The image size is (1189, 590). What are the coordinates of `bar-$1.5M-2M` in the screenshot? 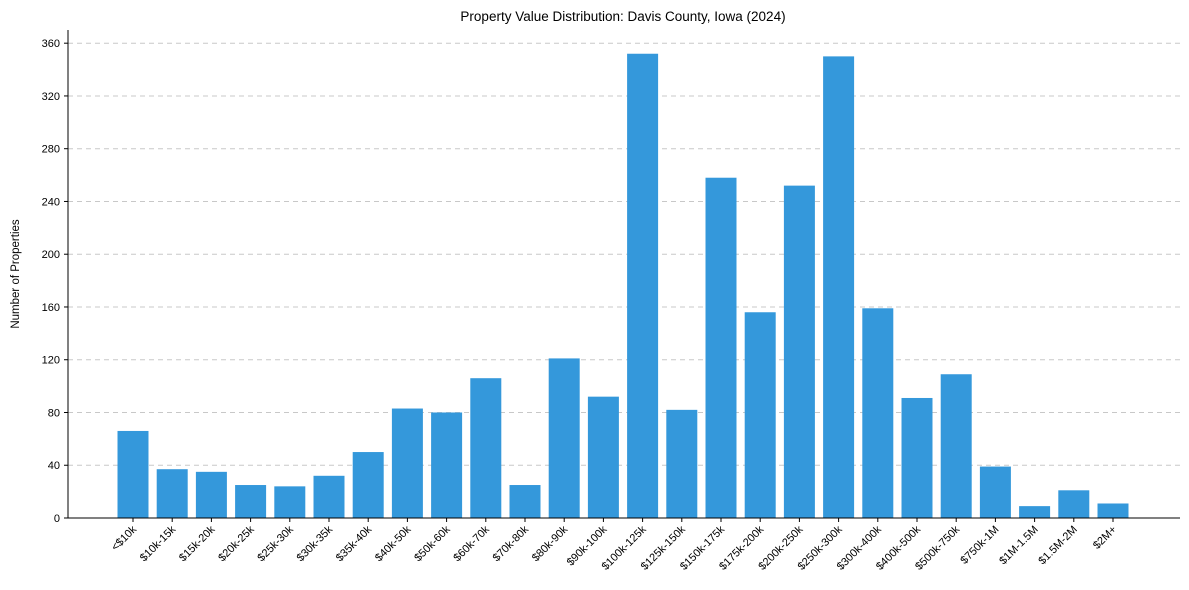 It's located at (1074, 504).